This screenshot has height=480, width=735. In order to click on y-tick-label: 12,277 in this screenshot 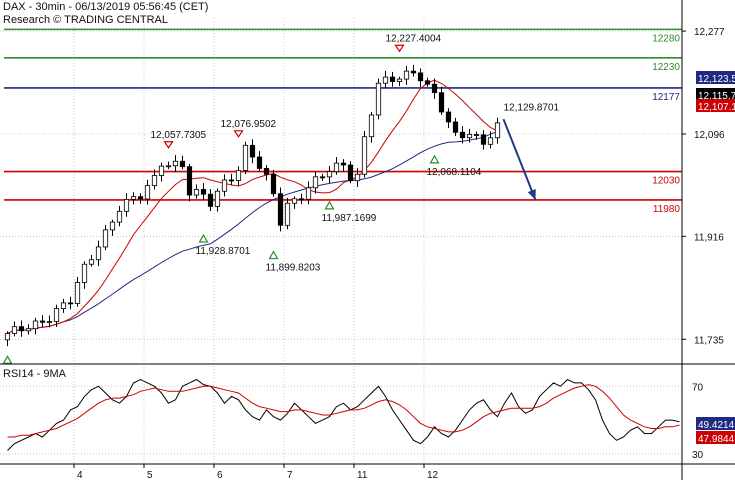, I will do `click(709, 32)`.